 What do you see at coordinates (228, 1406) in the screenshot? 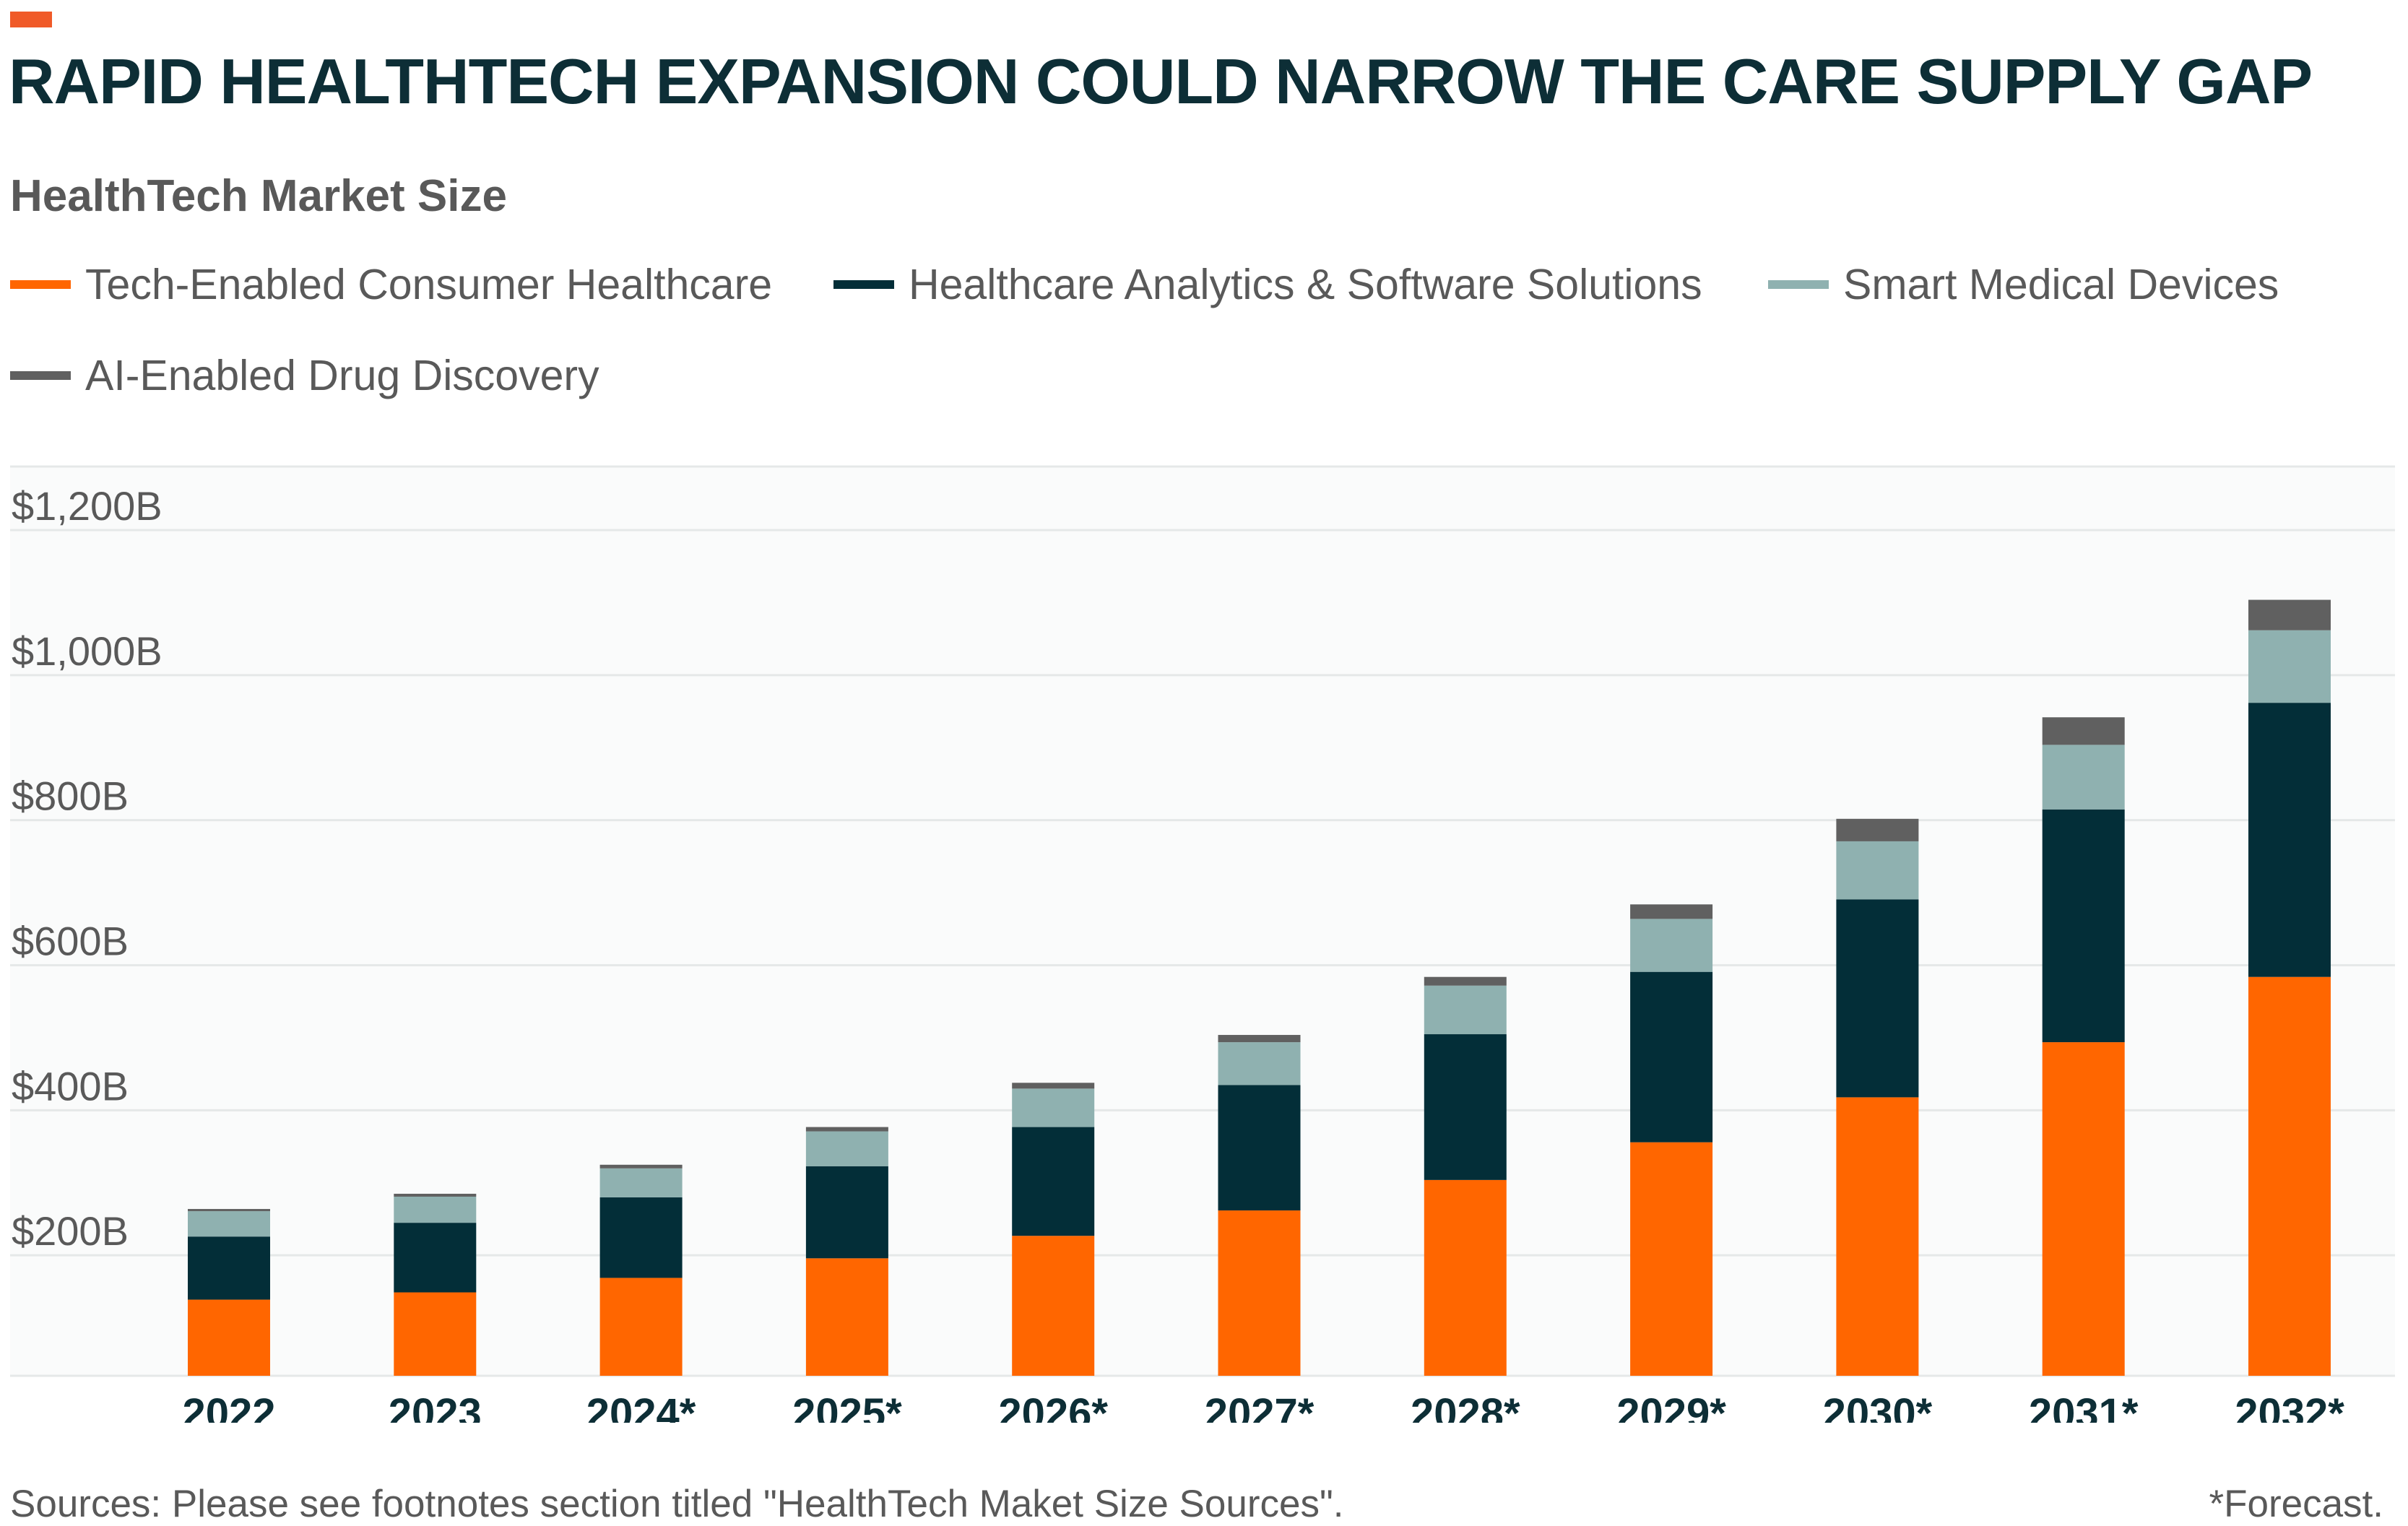
I see `x-tick-label: 2022` at bounding box center [228, 1406].